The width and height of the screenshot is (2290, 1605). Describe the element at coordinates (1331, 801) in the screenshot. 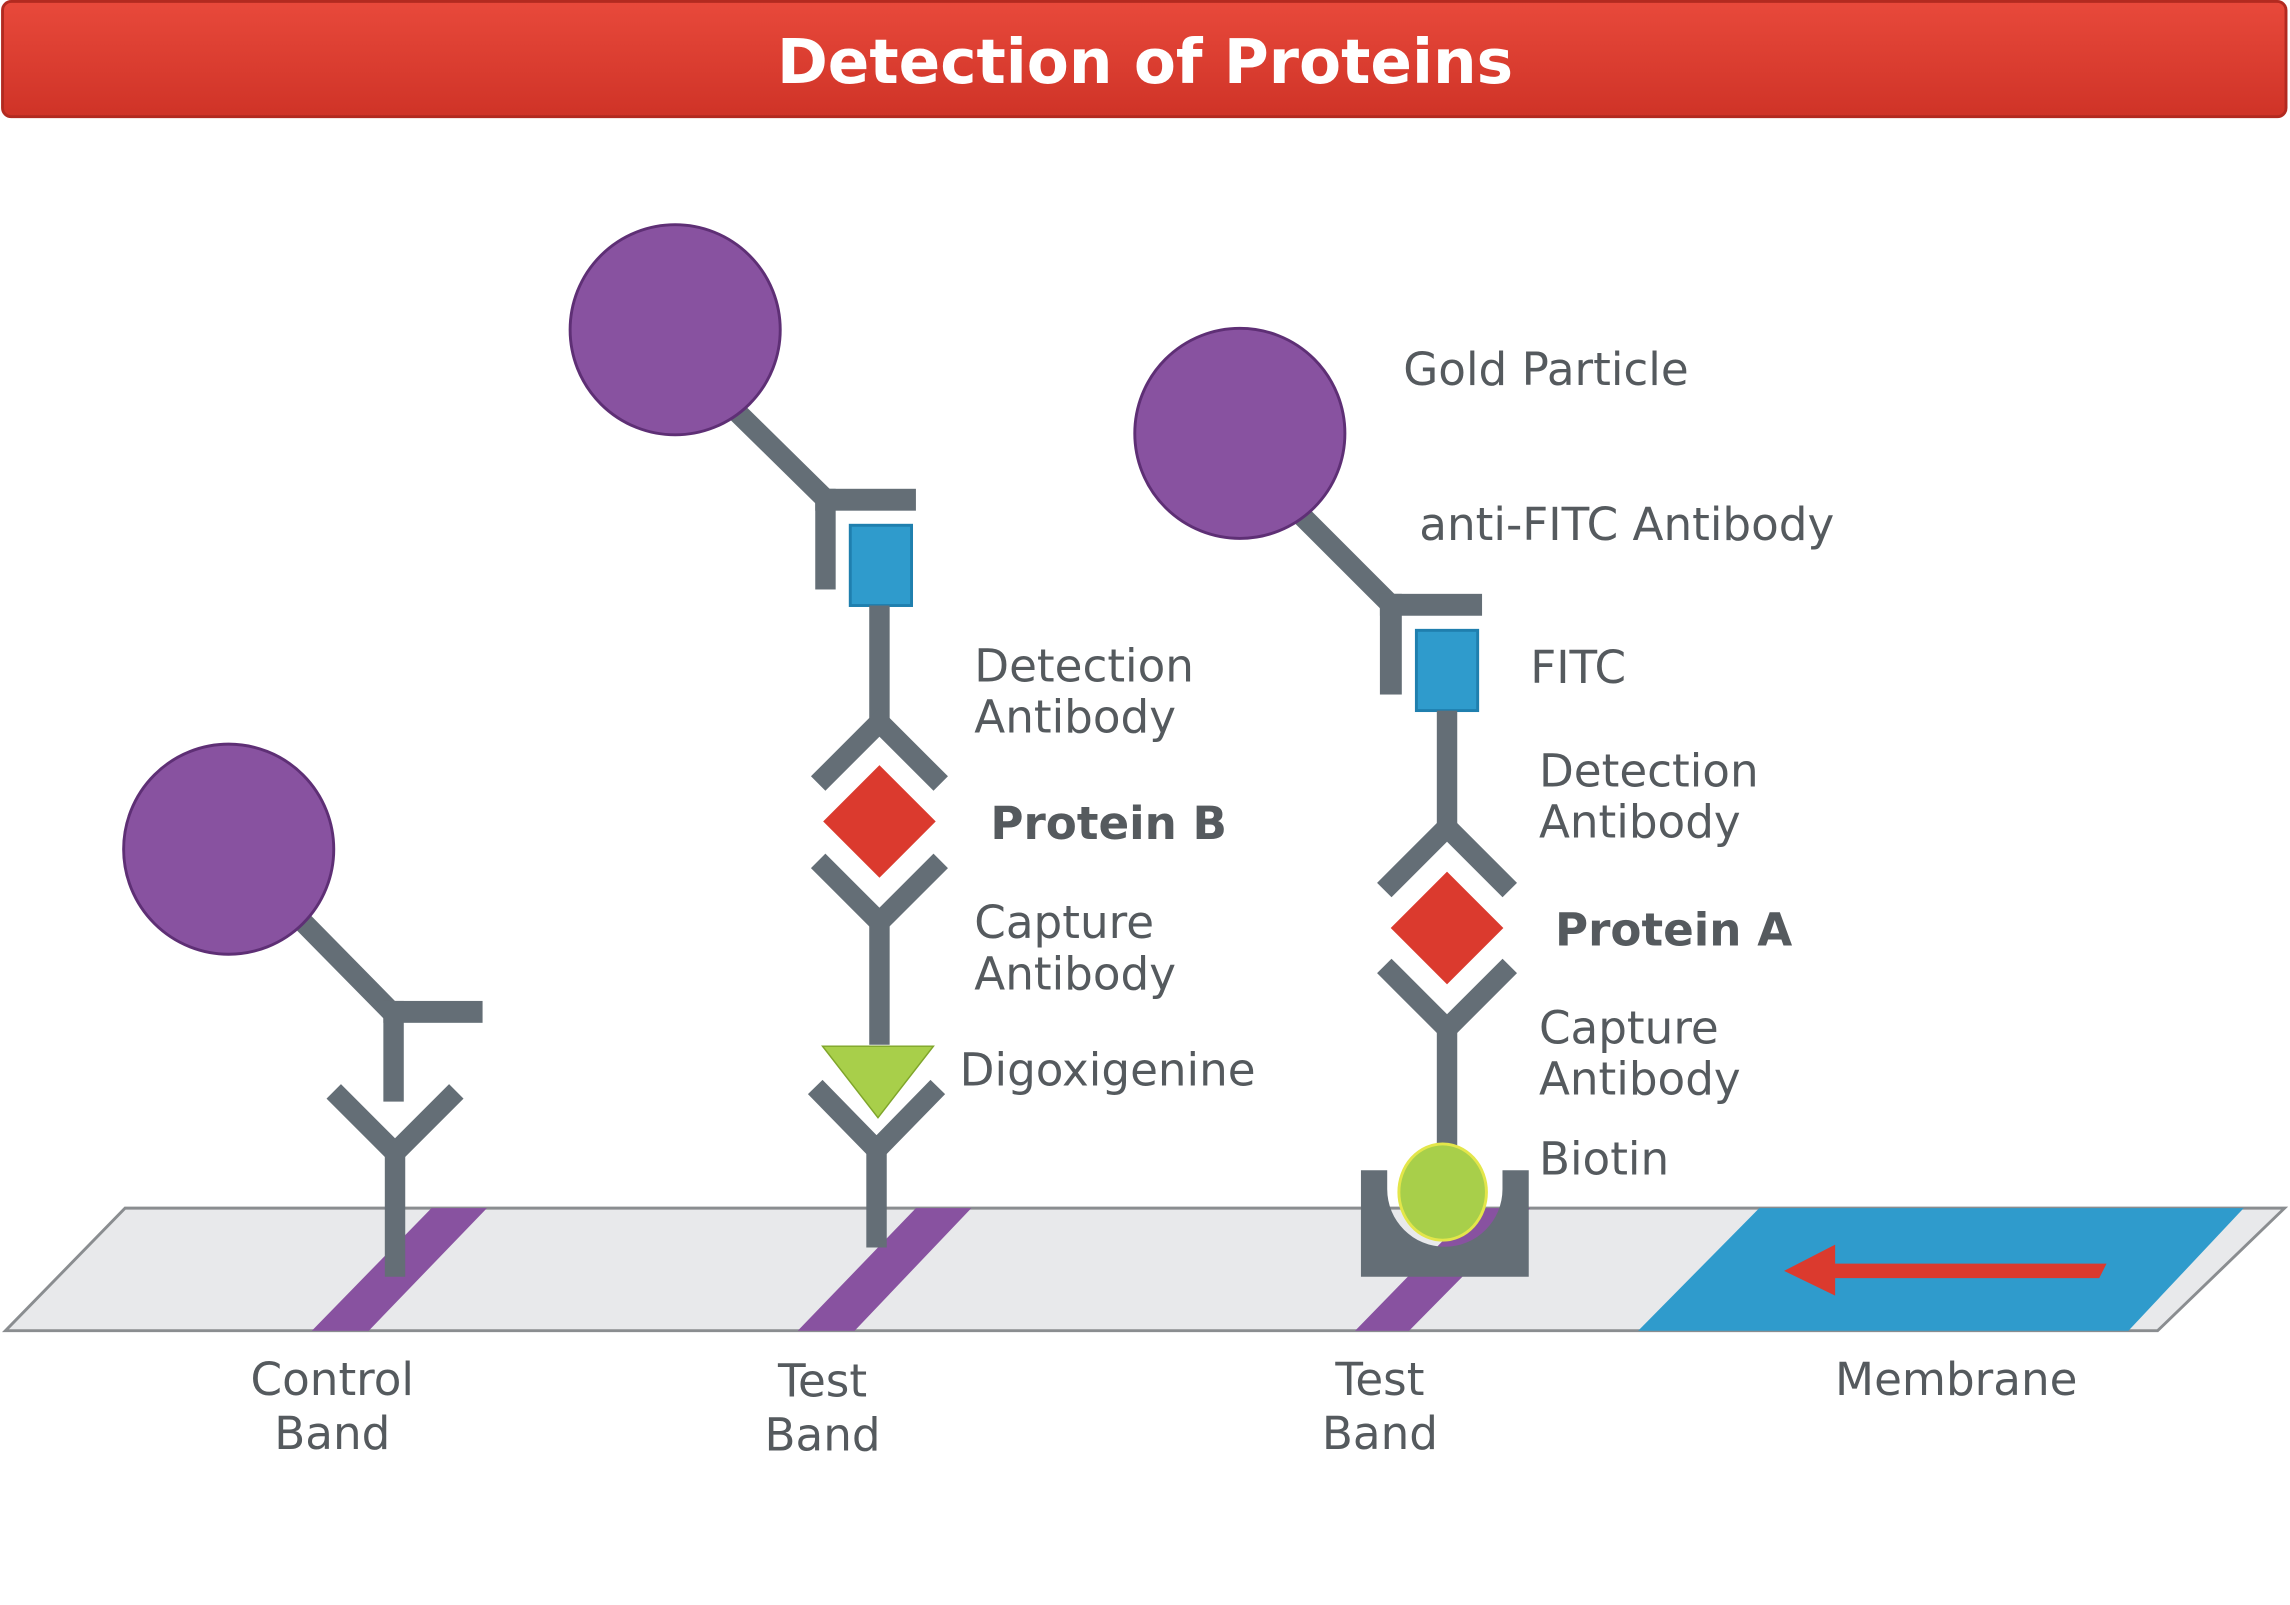

I see `test-band-a-assembly` at that location.